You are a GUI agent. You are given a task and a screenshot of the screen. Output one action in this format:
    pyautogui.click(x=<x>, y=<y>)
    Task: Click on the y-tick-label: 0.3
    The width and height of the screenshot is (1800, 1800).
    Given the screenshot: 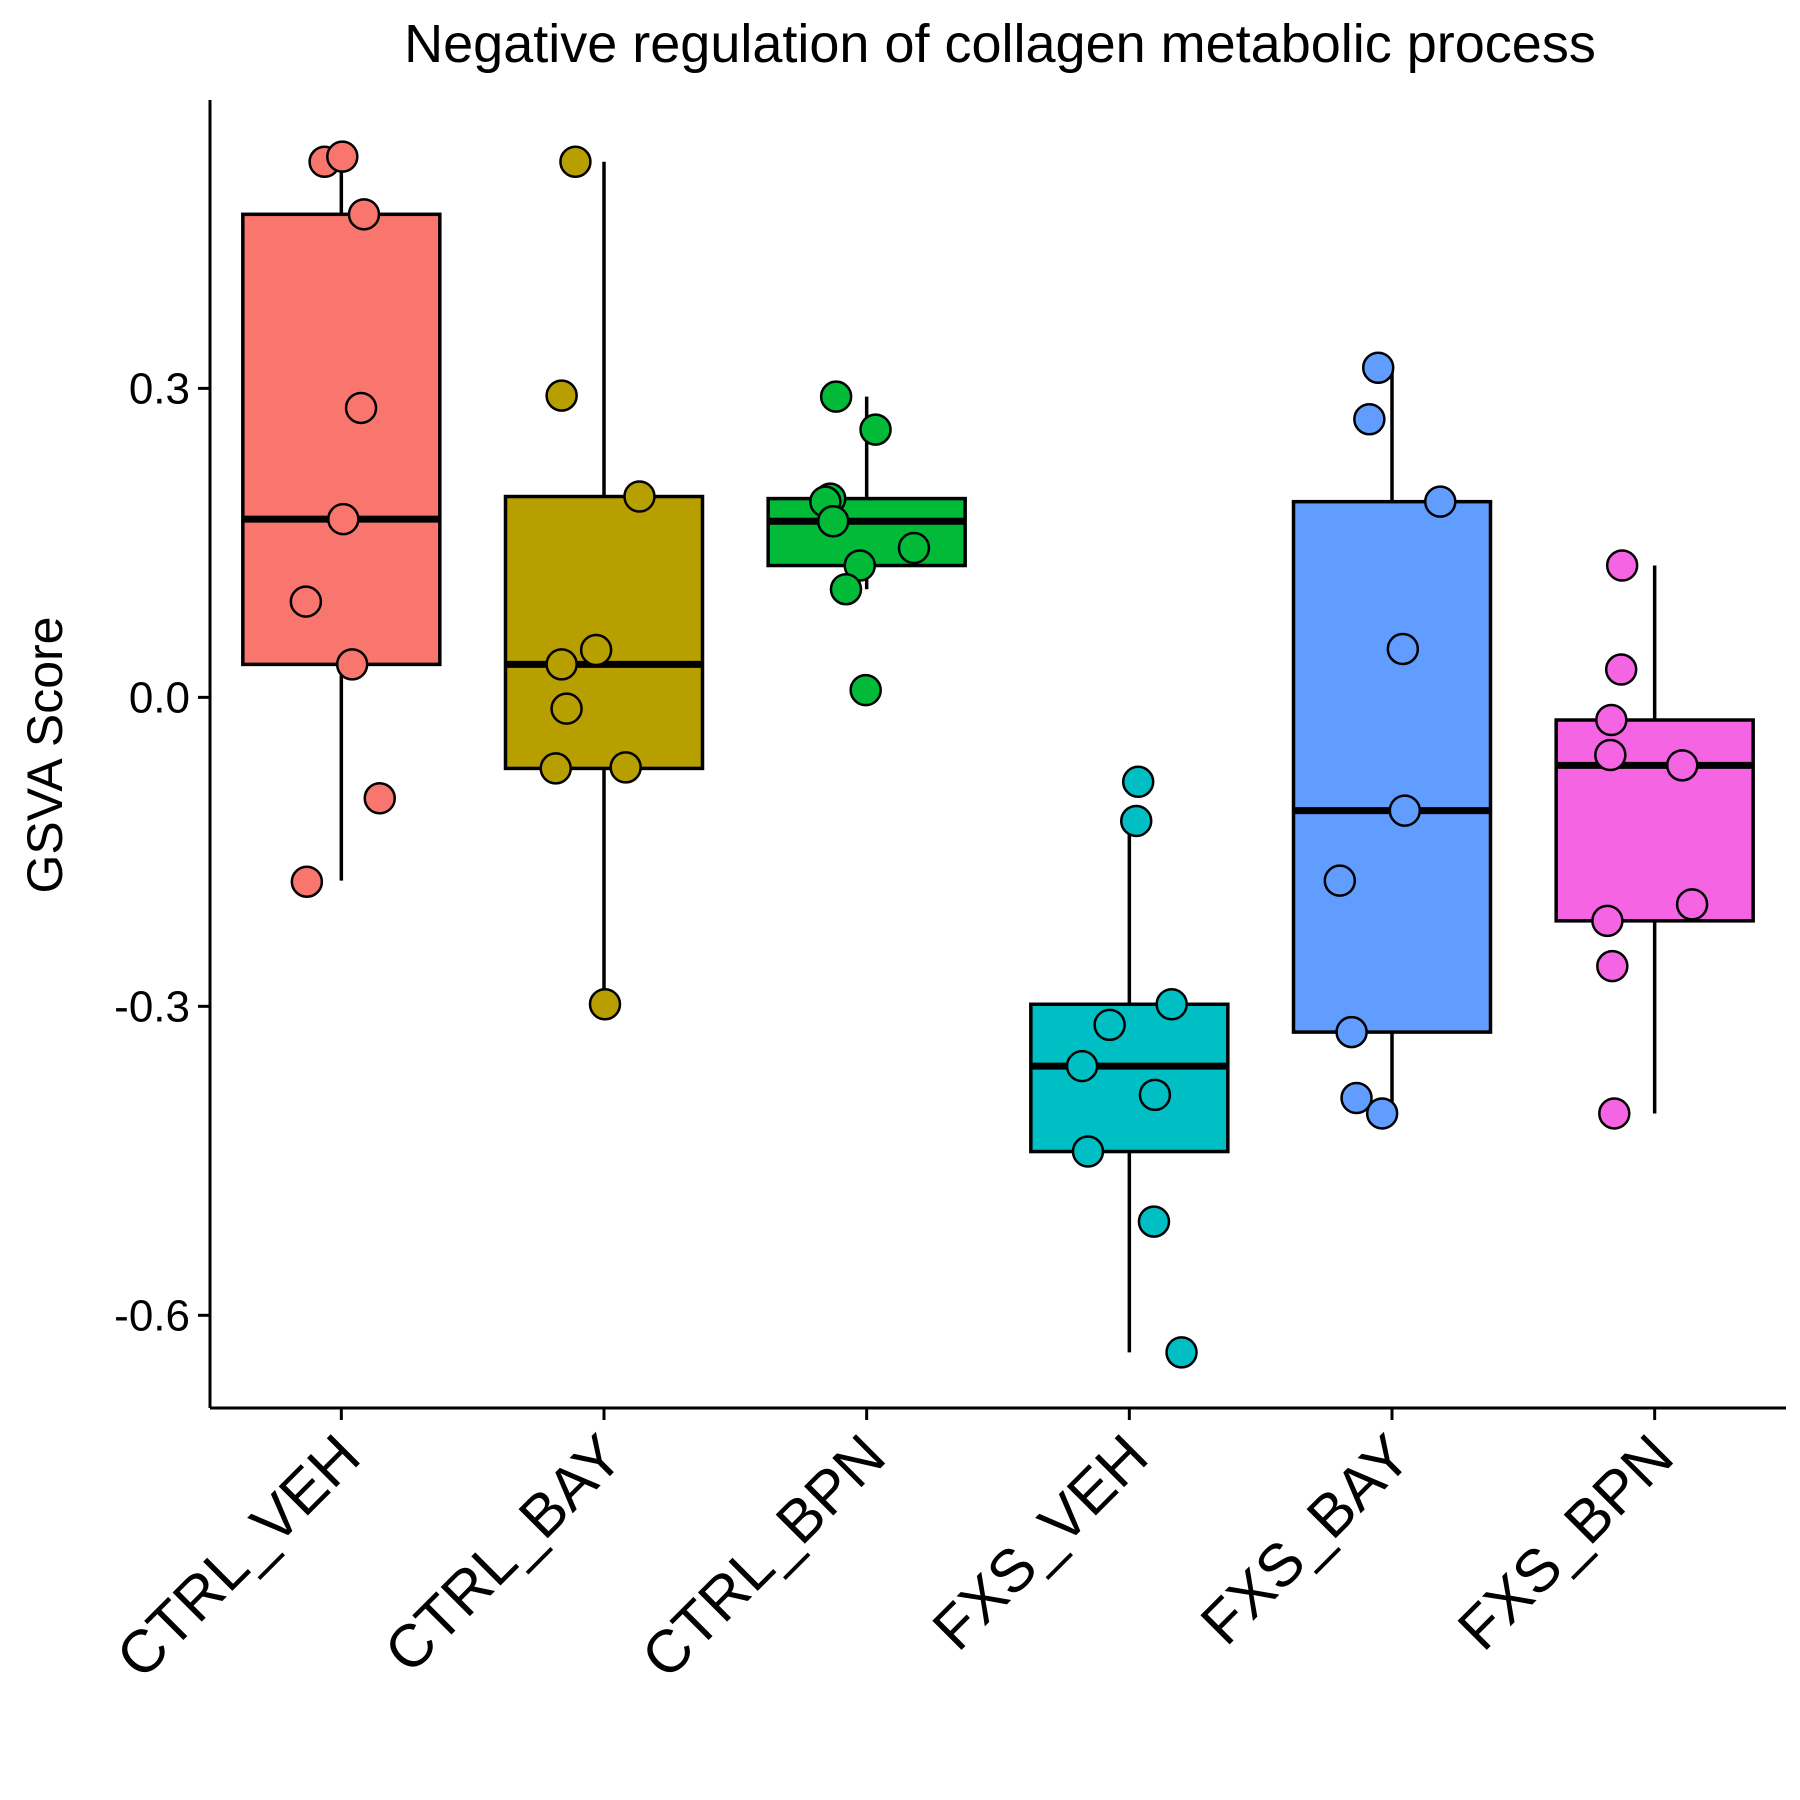 What is the action you would take?
    pyautogui.click(x=159, y=388)
    